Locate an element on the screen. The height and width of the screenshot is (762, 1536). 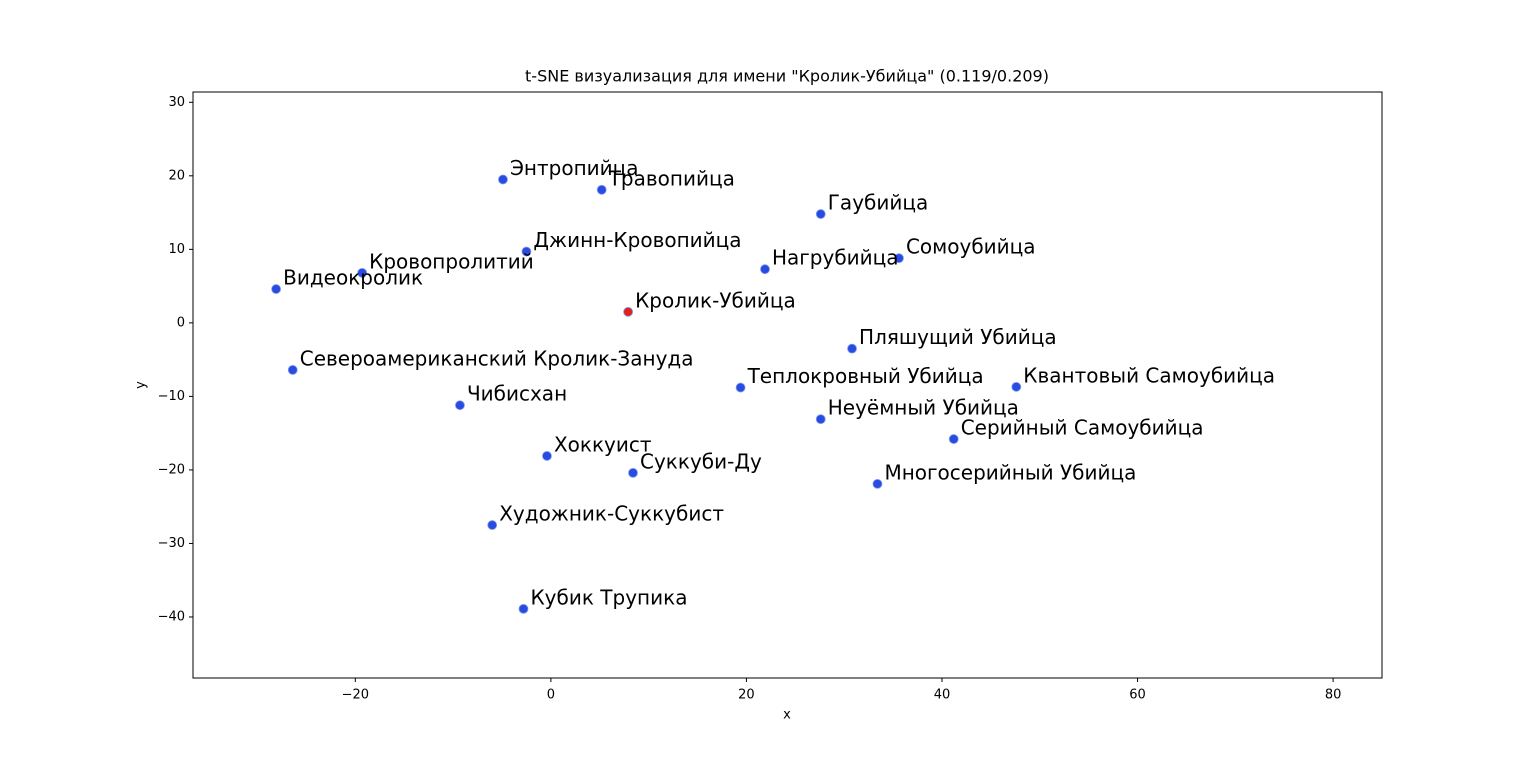
point-label: Энтропийца is located at coordinates (574, 168).